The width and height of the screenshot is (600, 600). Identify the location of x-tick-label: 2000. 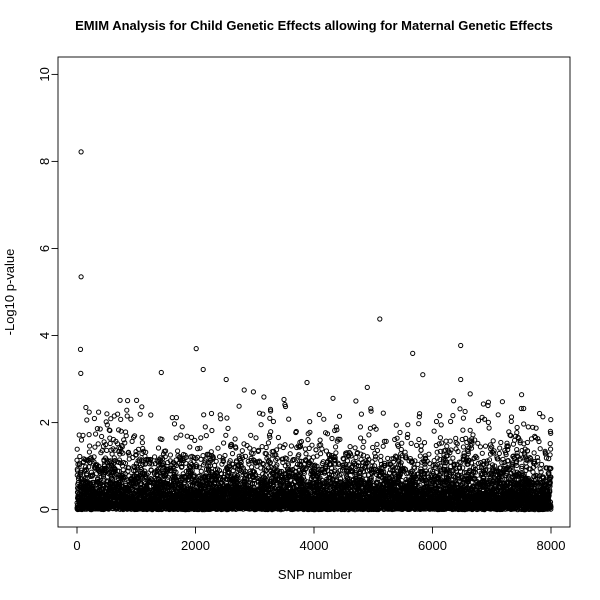
(195, 545).